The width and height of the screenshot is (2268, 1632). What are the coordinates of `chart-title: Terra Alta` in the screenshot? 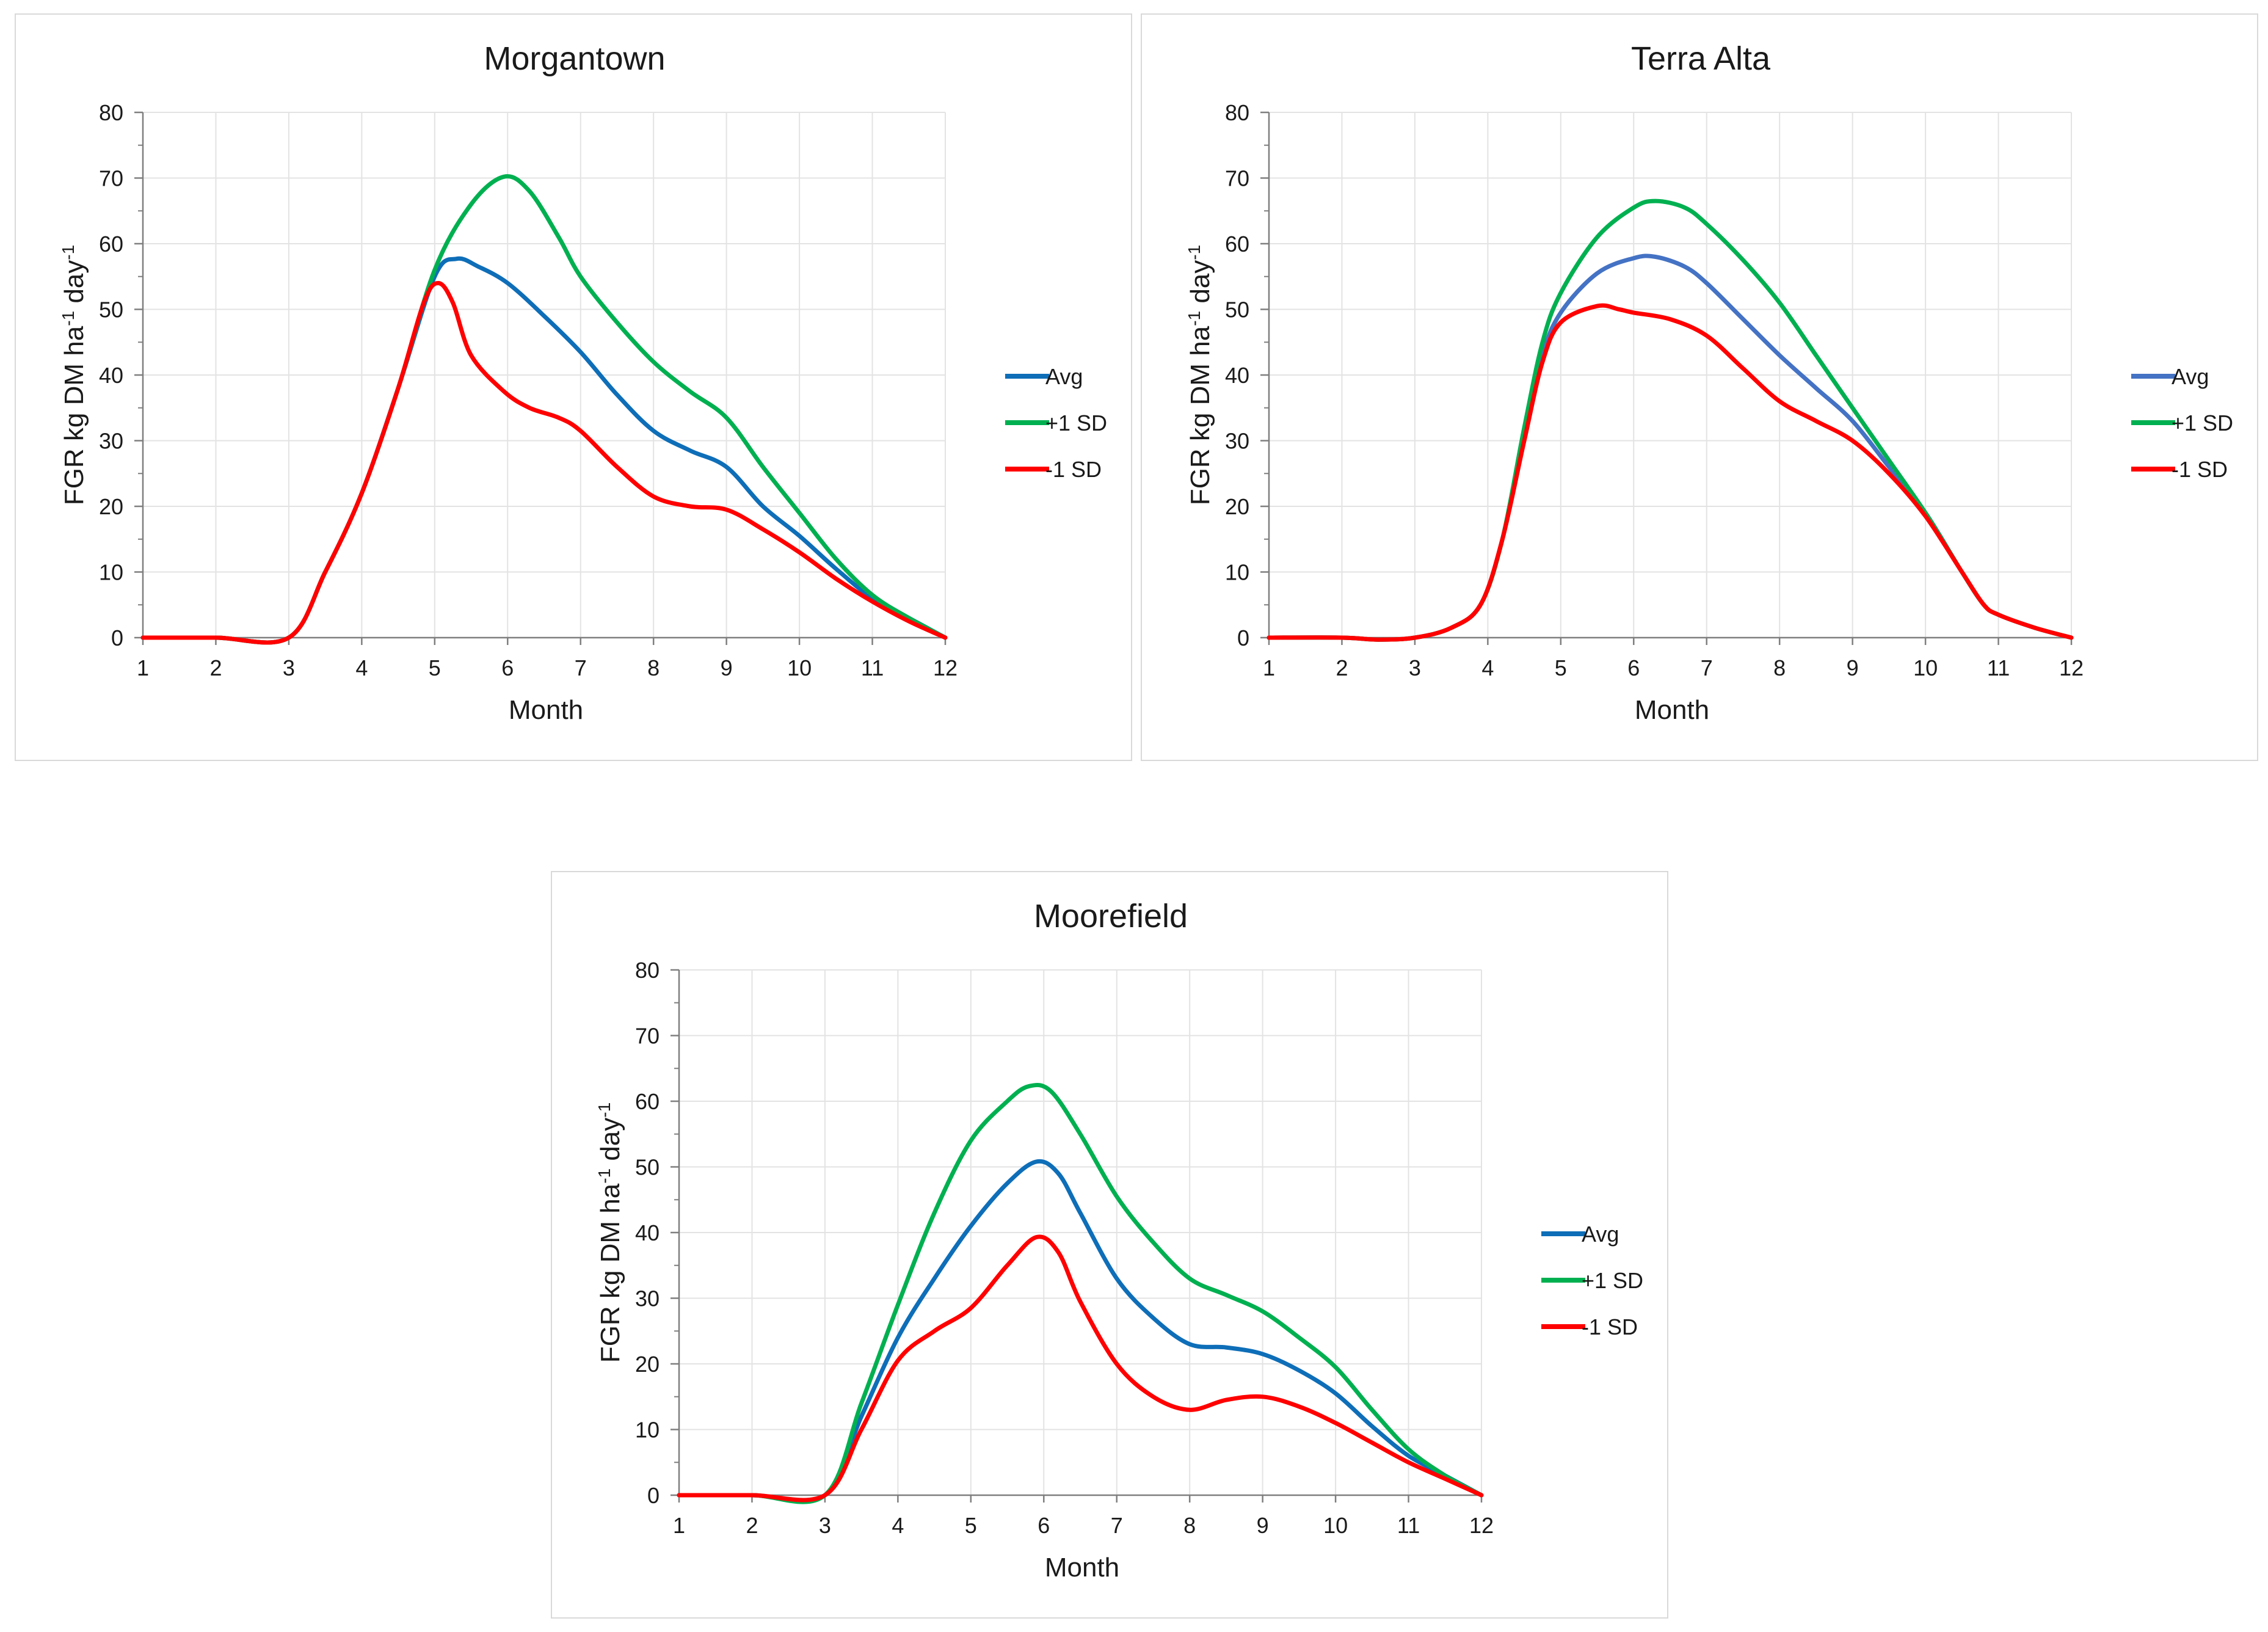 It's located at (1701, 59).